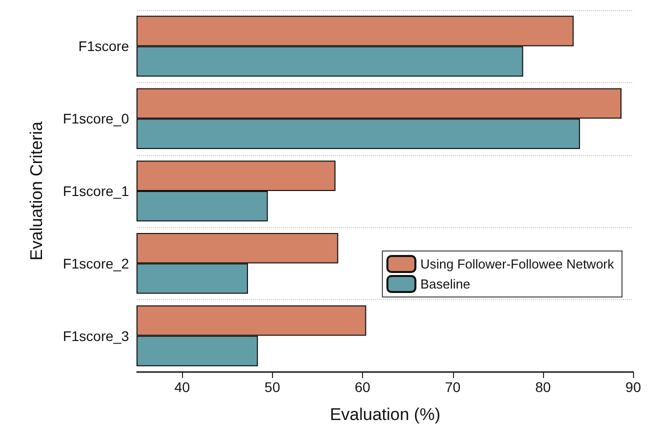  I want to click on y-tick-label: F1score_0, so click(96, 118).